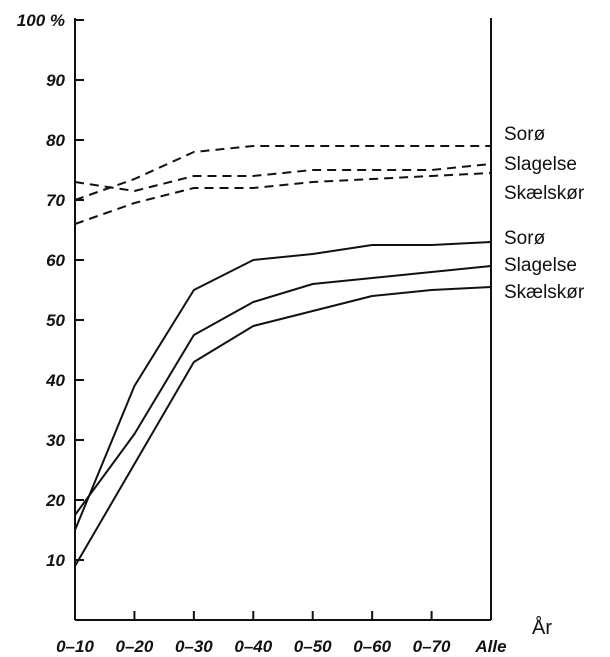  Describe the element at coordinates (55, 260) in the screenshot. I see `y-tick-label: 60` at that location.